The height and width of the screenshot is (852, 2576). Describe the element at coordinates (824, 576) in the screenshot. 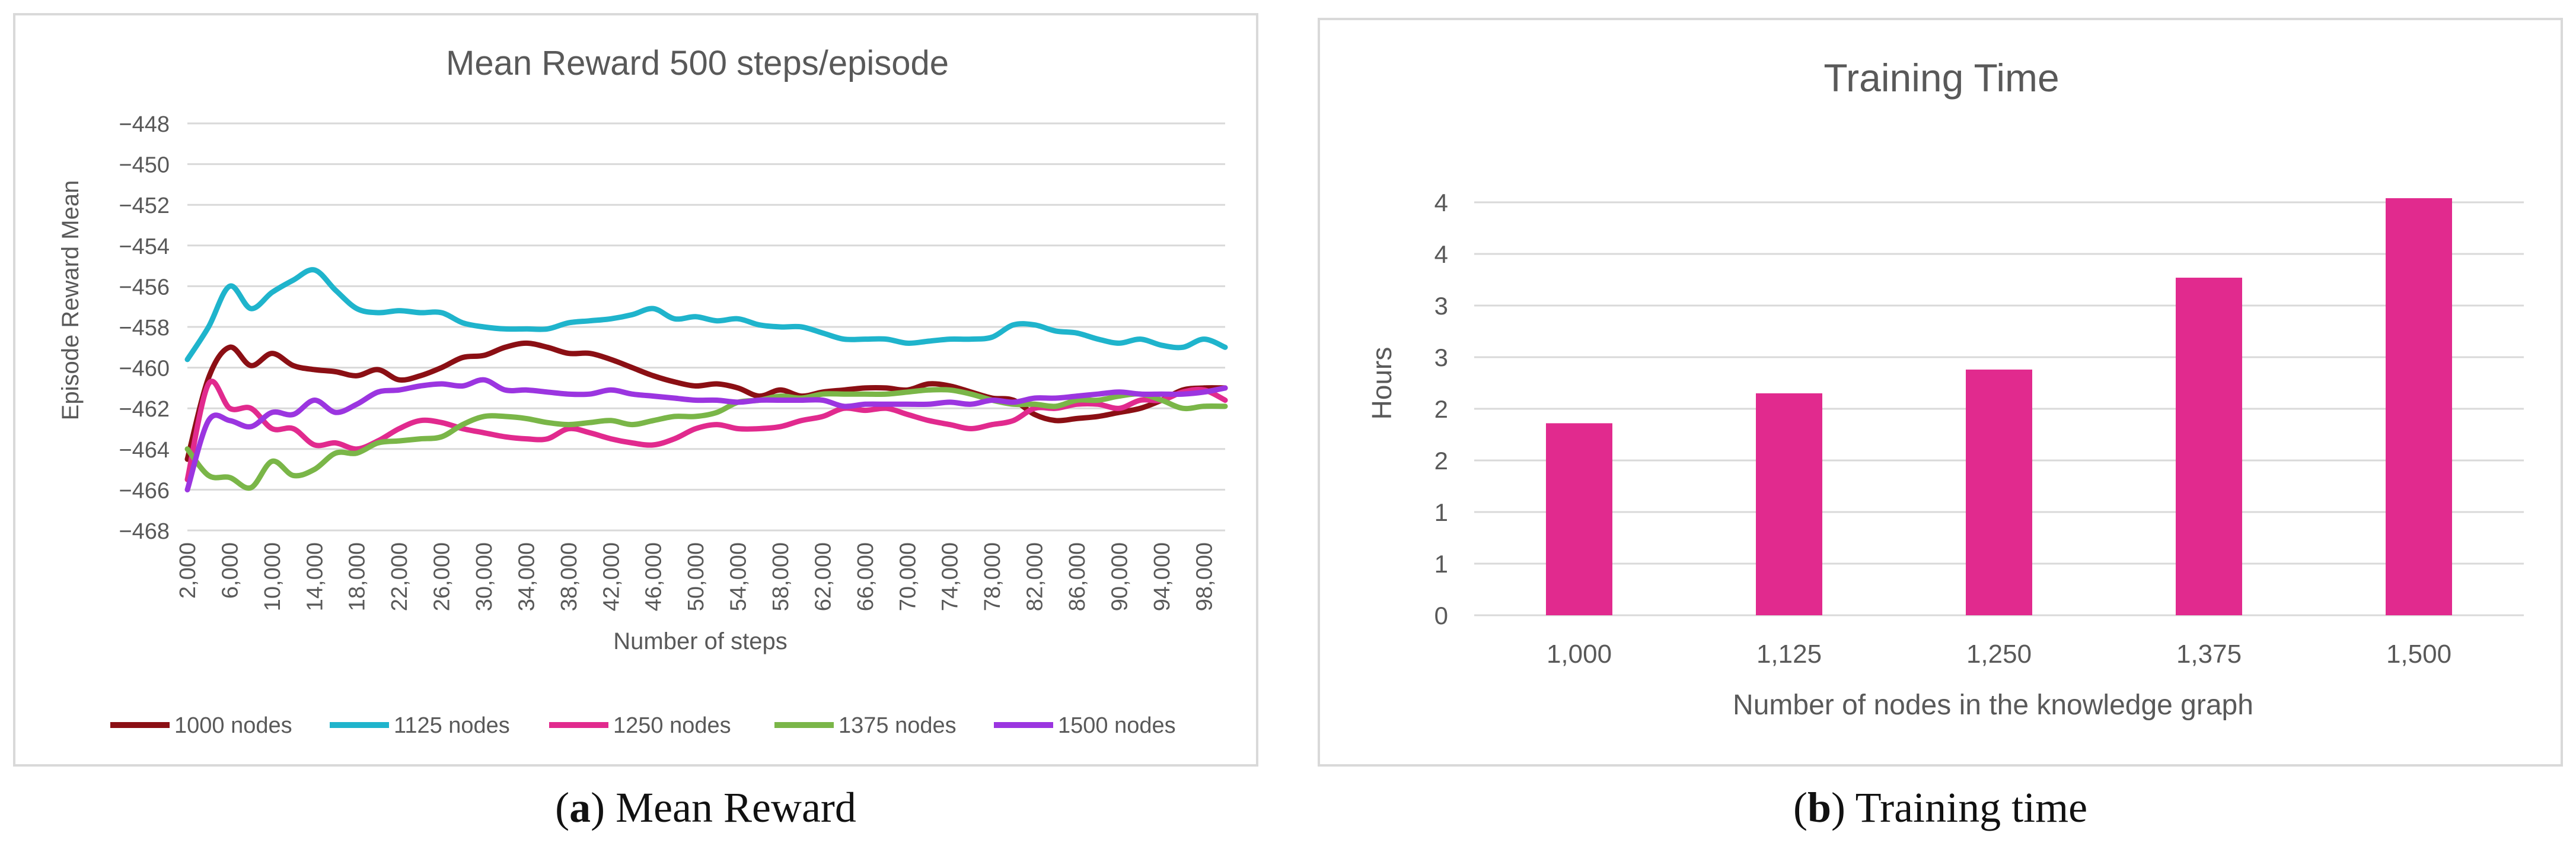

I see `x-tick-label: 62,000` at that location.